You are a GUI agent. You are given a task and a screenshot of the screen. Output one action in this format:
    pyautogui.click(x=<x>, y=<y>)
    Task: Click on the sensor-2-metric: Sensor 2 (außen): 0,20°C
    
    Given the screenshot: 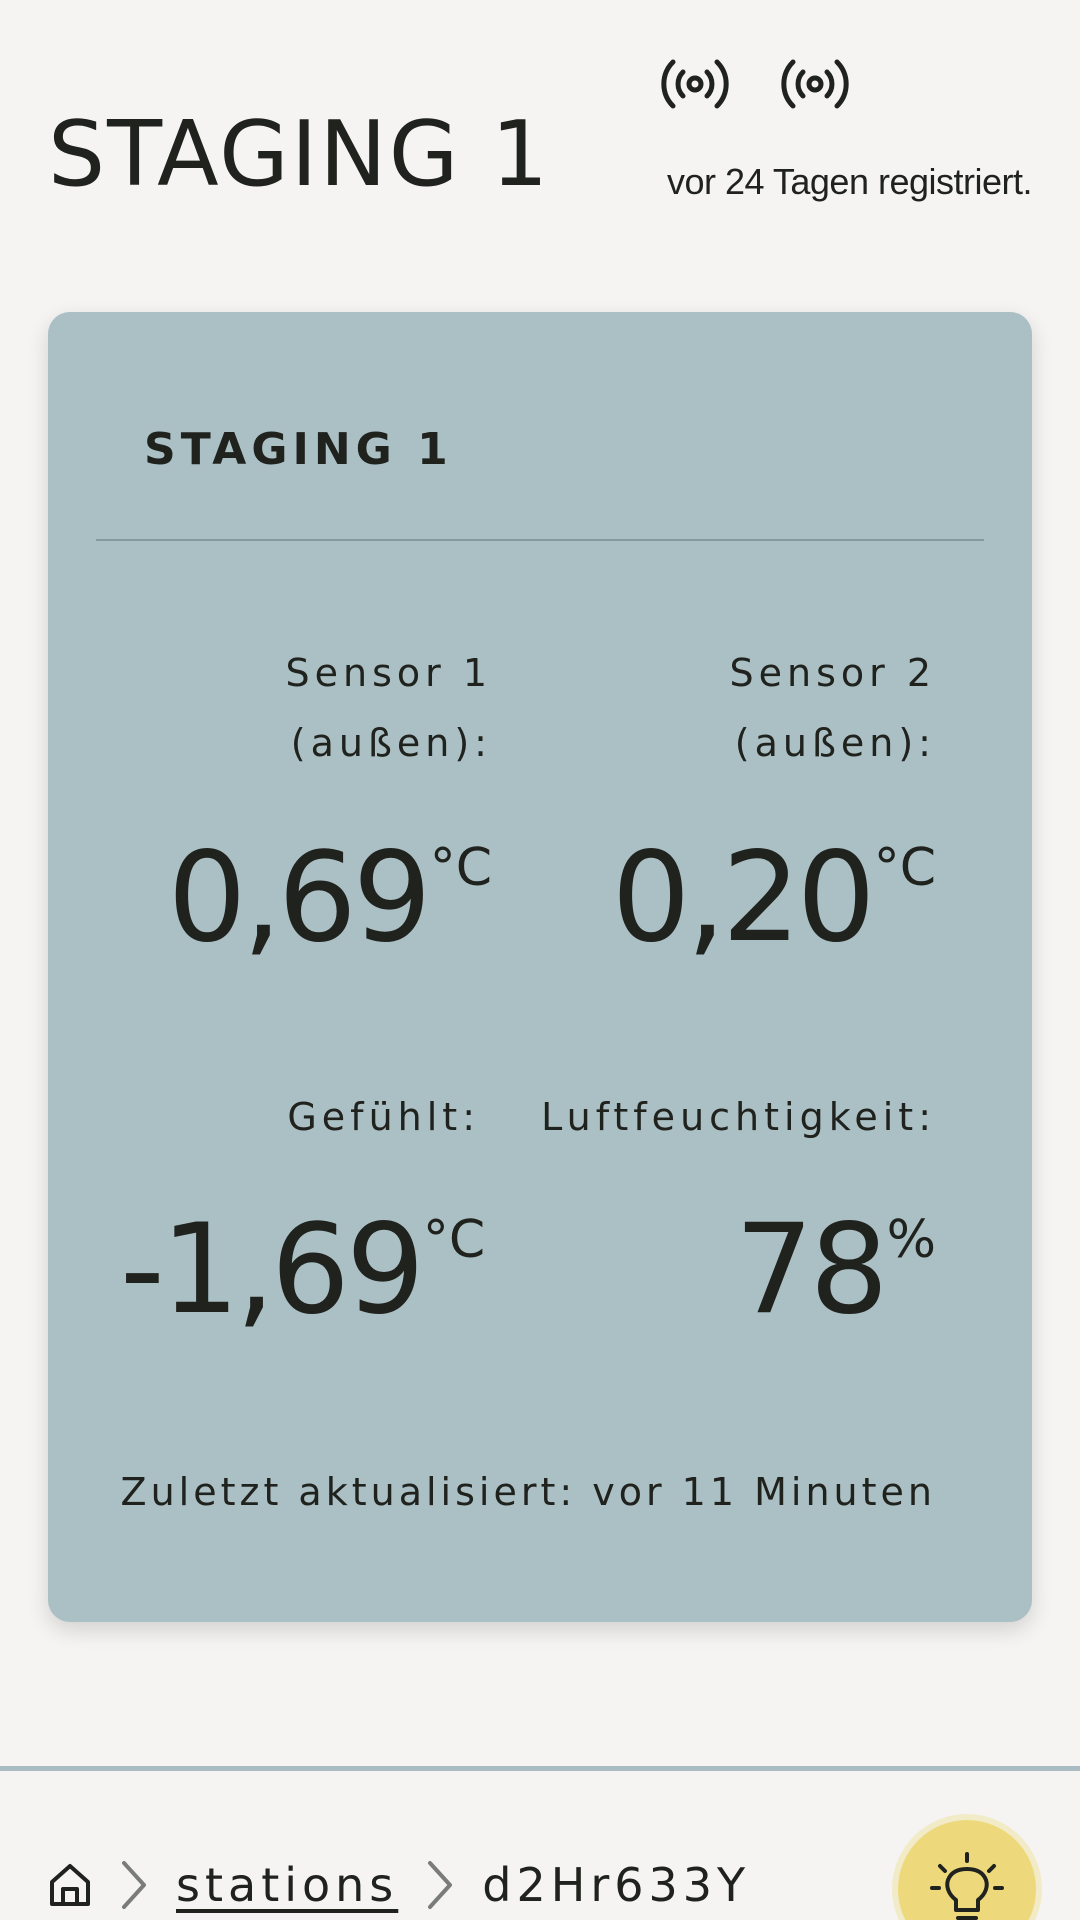 What is the action you would take?
    pyautogui.click(x=756, y=803)
    